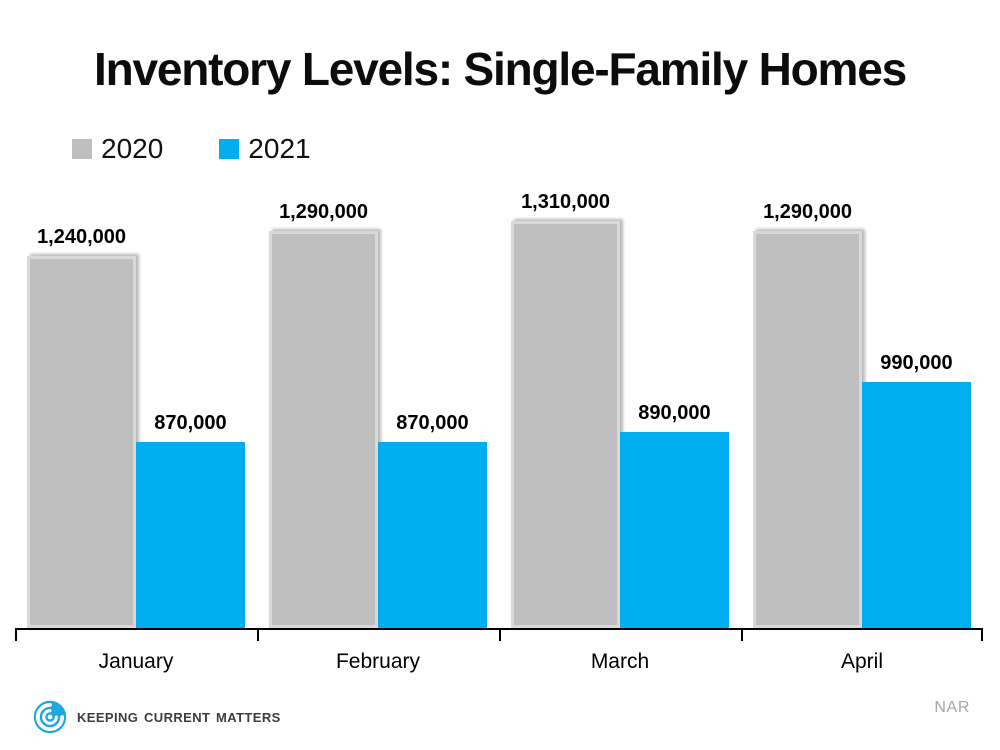 Image resolution: width=1000 pixels, height=750 pixels. I want to click on bar-slot-2021-march: 890,000, so click(674, 407).